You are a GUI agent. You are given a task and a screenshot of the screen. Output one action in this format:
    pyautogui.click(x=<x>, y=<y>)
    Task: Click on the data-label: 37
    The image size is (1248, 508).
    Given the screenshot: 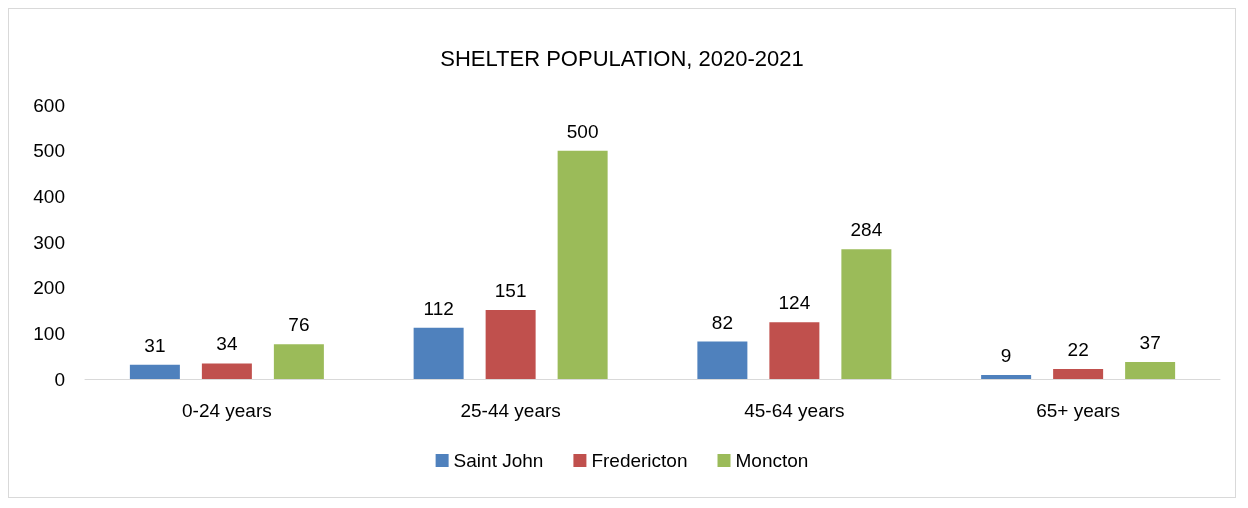 What is the action you would take?
    pyautogui.click(x=1150, y=343)
    